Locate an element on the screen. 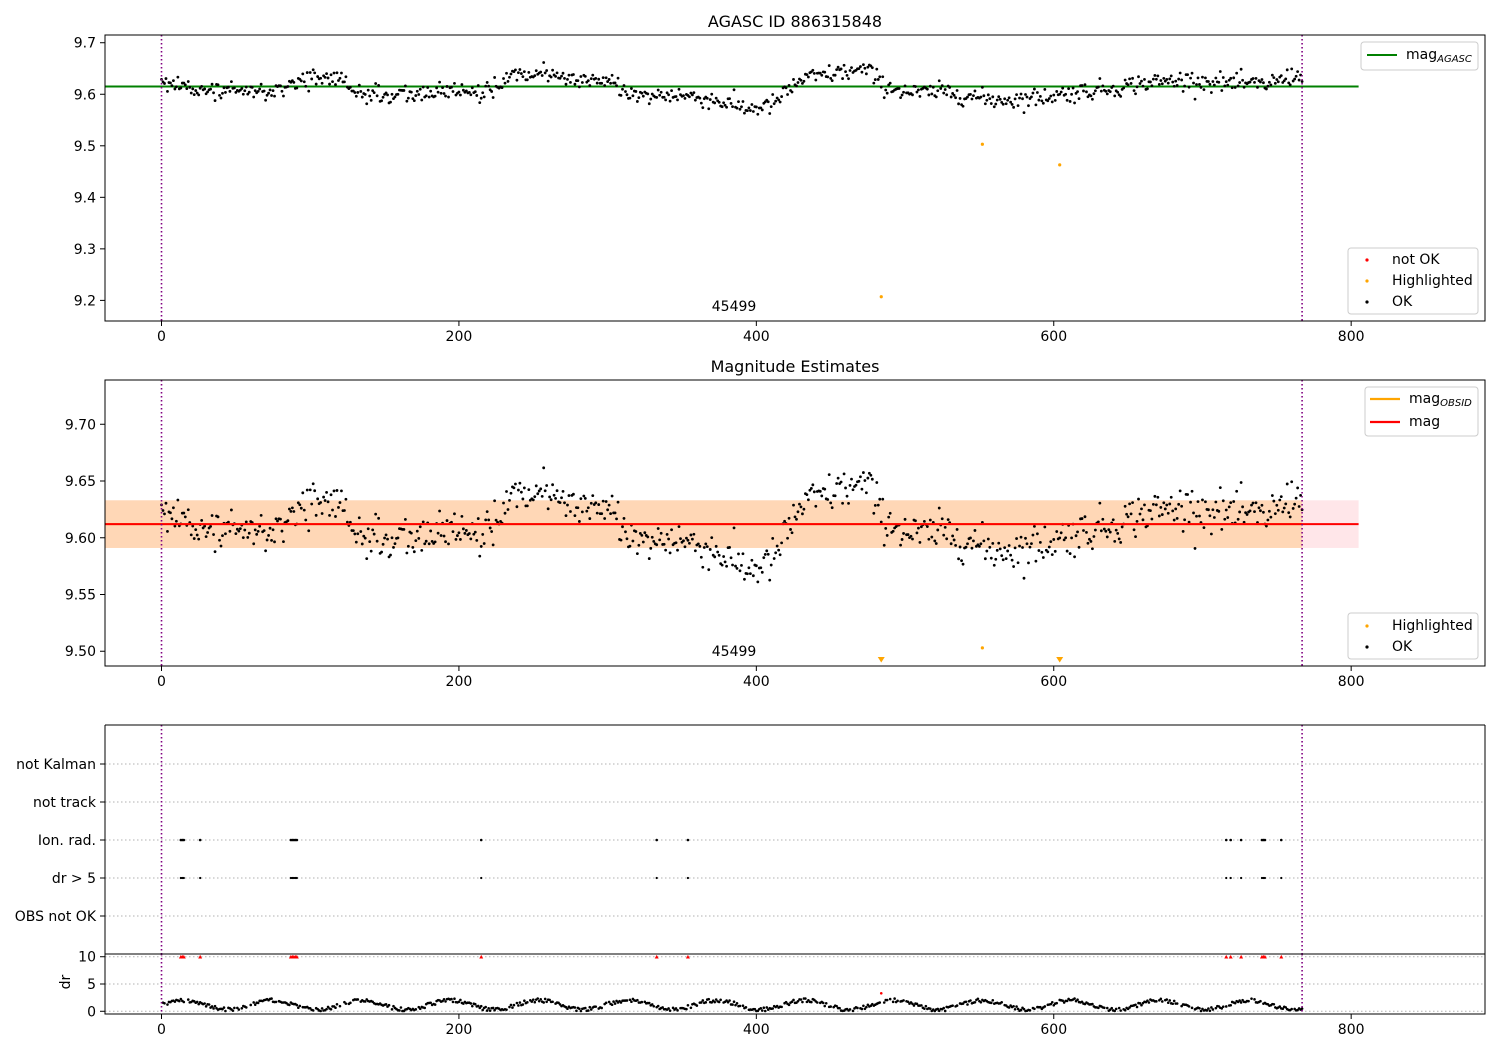 This screenshot has width=1500, height=1050. ion-rad-flag-marker is located at coordinates (1281, 840).